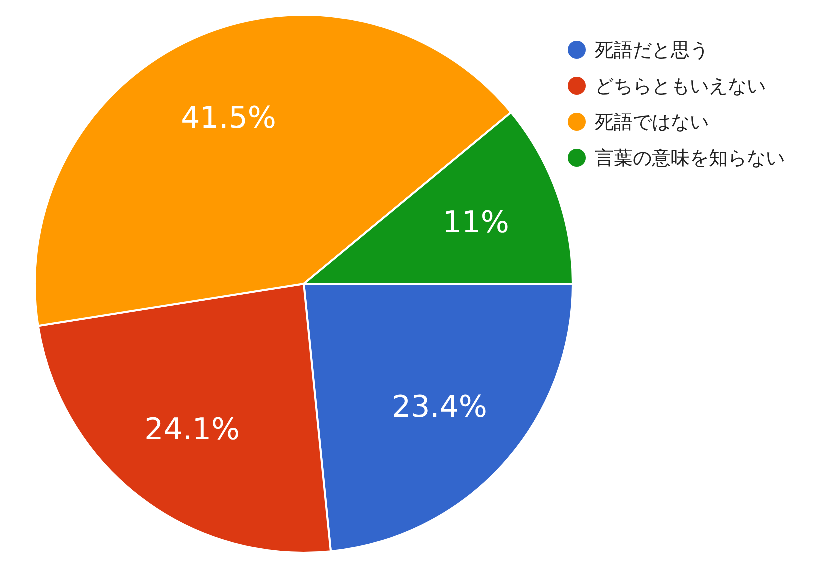  I want to click on legend-label: 言葉の意味を知らない, so click(690, 159).